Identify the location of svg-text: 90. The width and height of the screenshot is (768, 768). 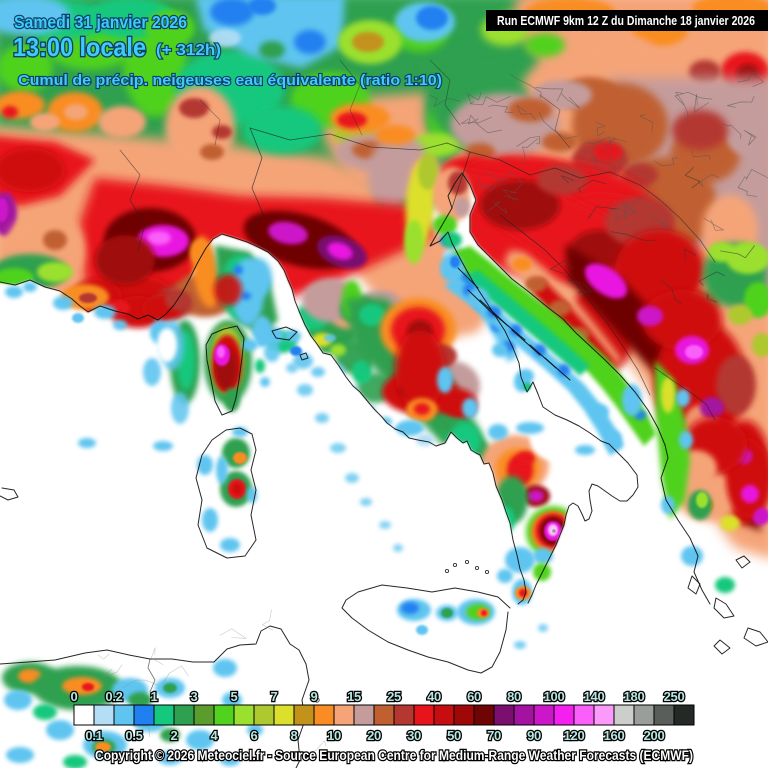
(534, 735).